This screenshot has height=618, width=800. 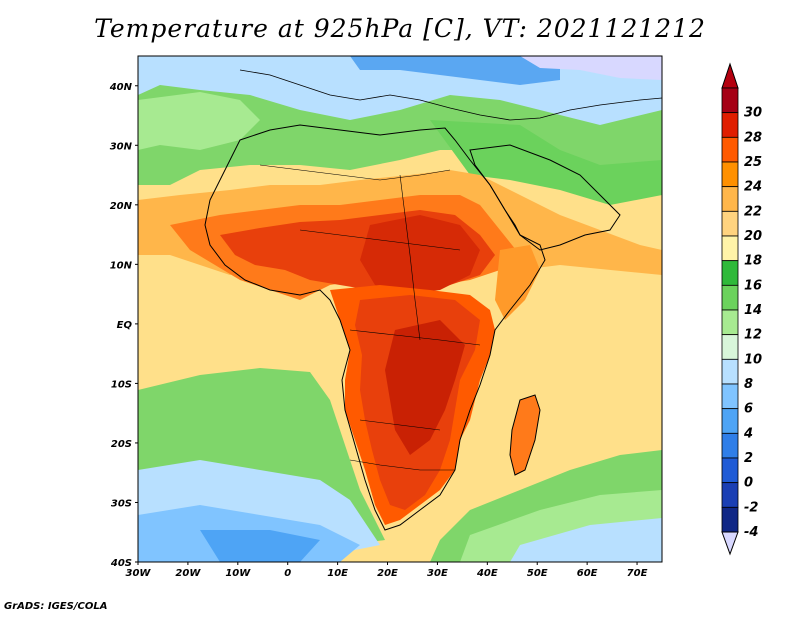 I want to click on latitude-axis: 40N 30N 20N 10N EQ 10S 20S 30S 40S, so click(x=123, y=325).